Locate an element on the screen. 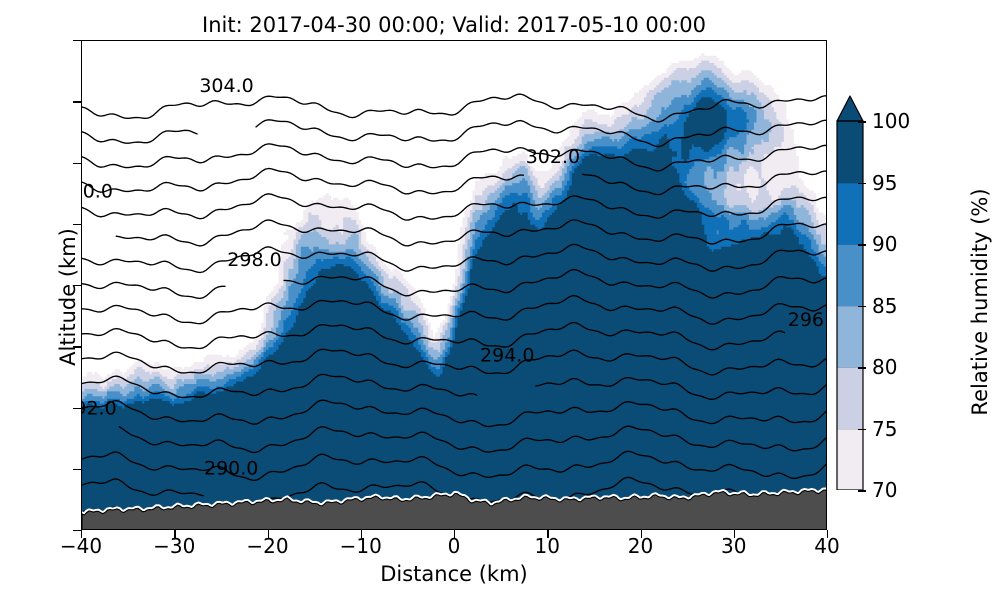 The image size is (1000, 600). colorbar-tick-label: 95 is located at coordinates (884, 183).